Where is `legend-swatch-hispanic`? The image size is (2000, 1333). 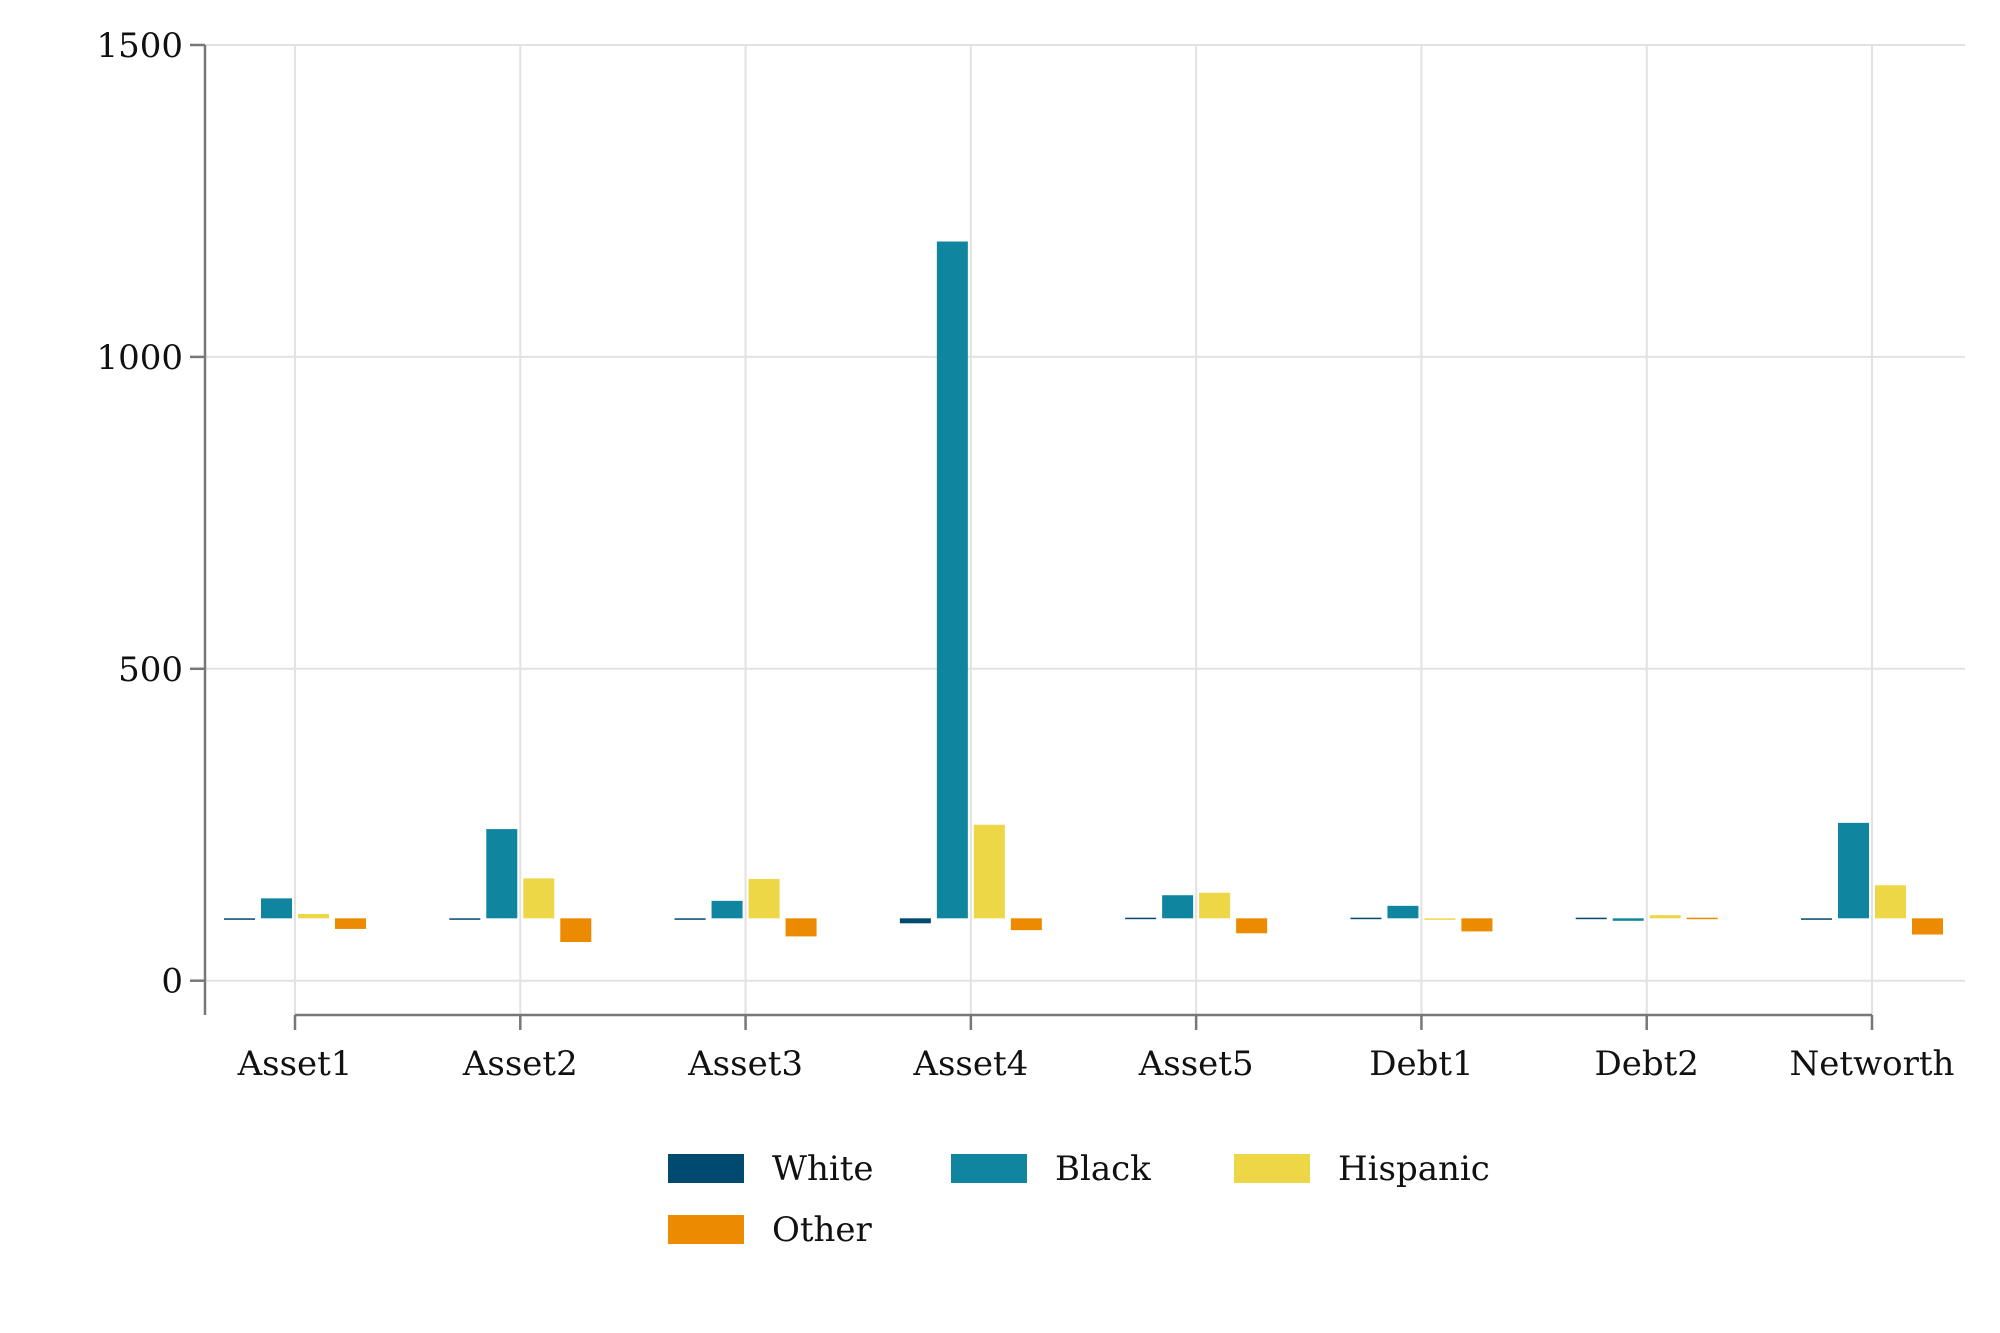
legend-swatch-hispanic is located at coordinates (1272, 1168).